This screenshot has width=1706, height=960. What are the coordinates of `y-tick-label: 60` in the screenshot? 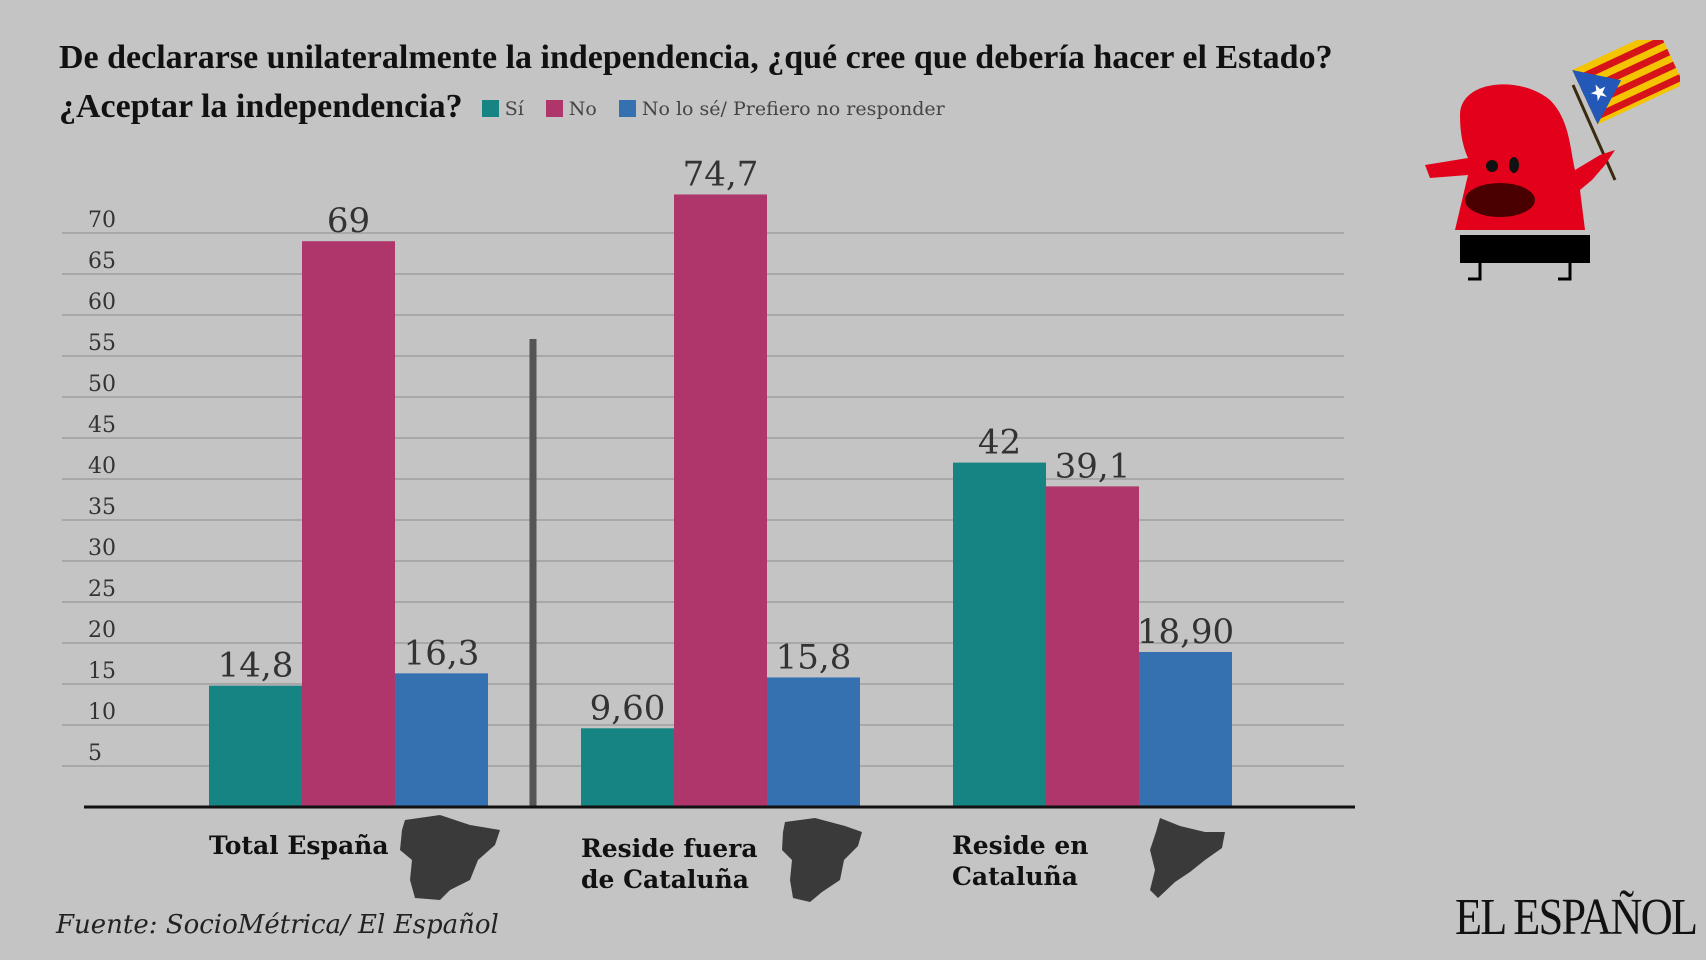 It's located at (102, 302).